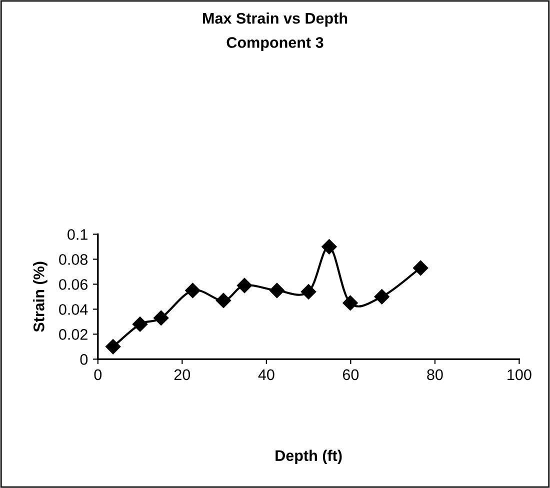  Describe the element at coordinates (520, 374) in the screenshot. I see `x-tick-label: 100` at that location.